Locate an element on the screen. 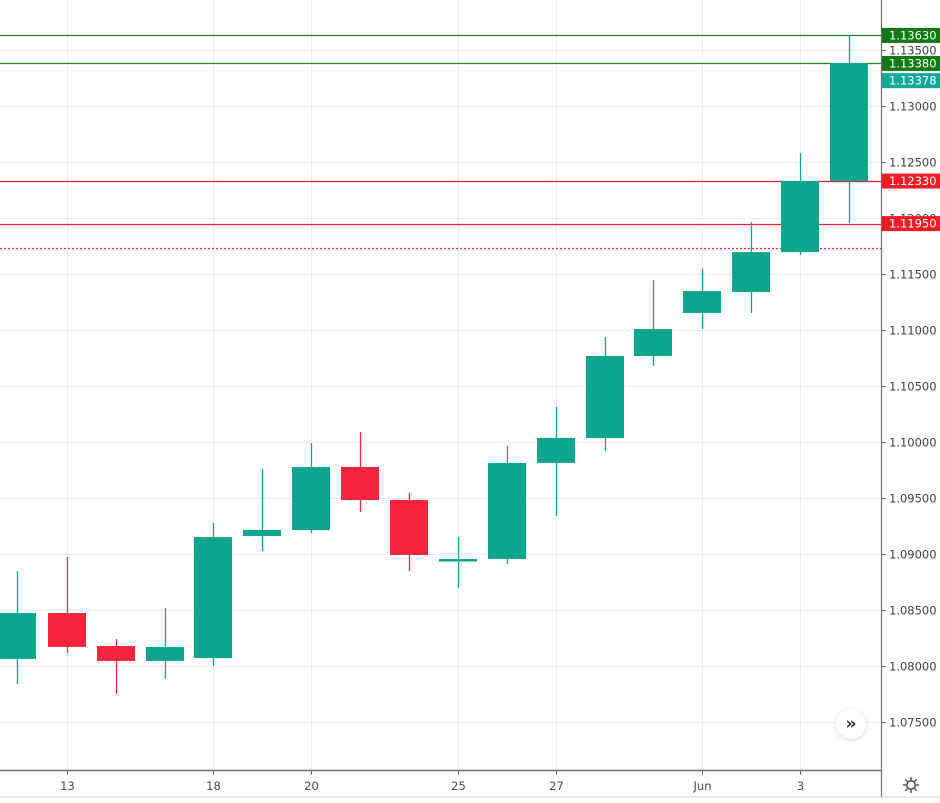 This screenshot has width=940, height=803. double-chevron-right-icon: » is located at coordinates (851, 724).